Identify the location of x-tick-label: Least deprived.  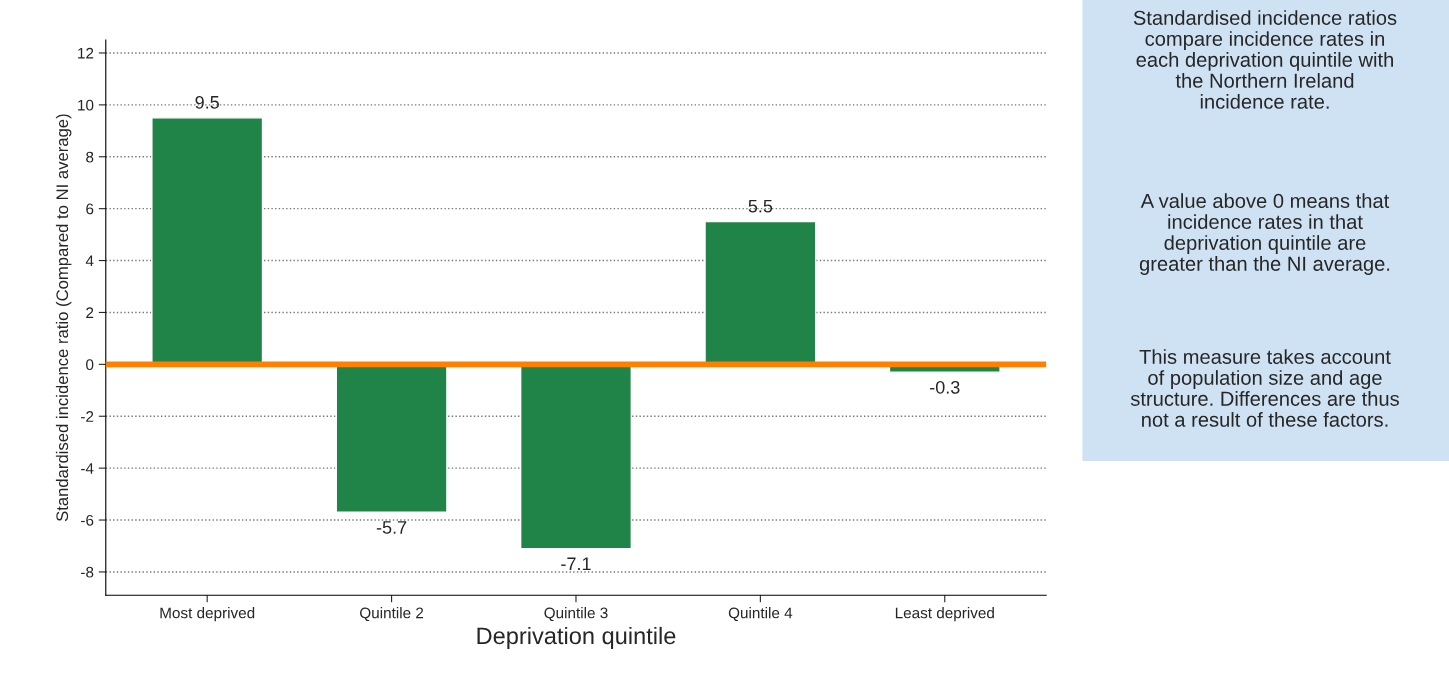
(944, 614).